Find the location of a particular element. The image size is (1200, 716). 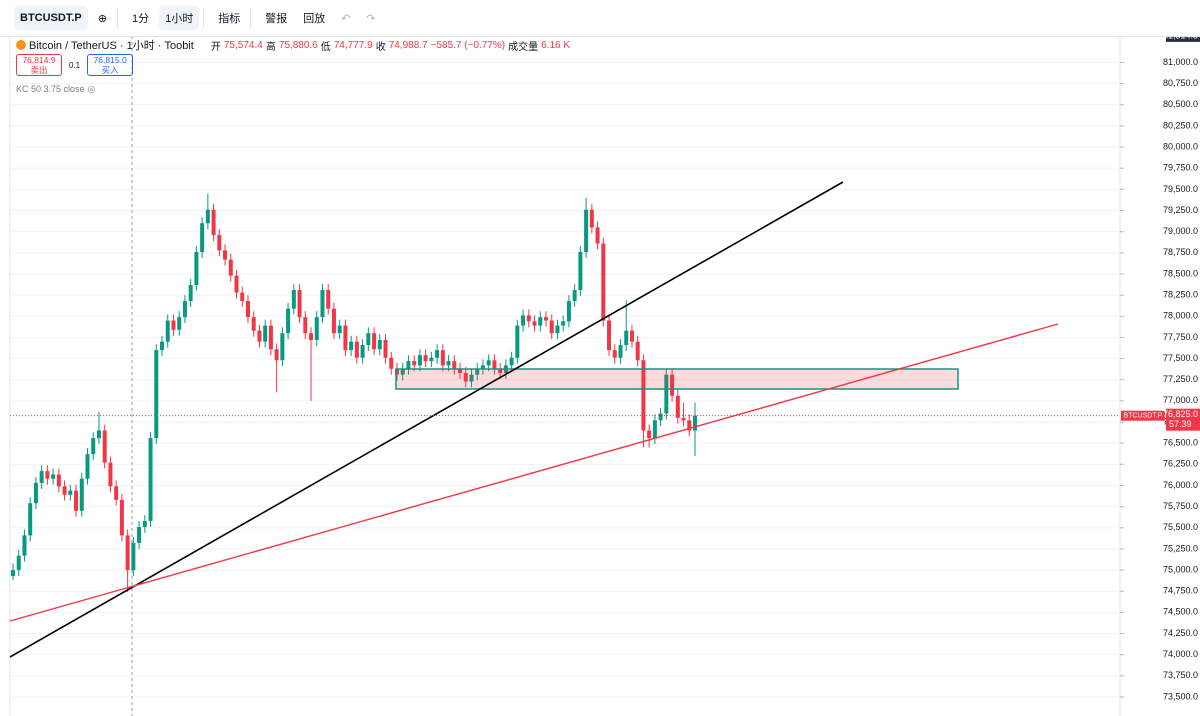

y-tick-label: 76,000.0 is located at coordinates (1180, 485).